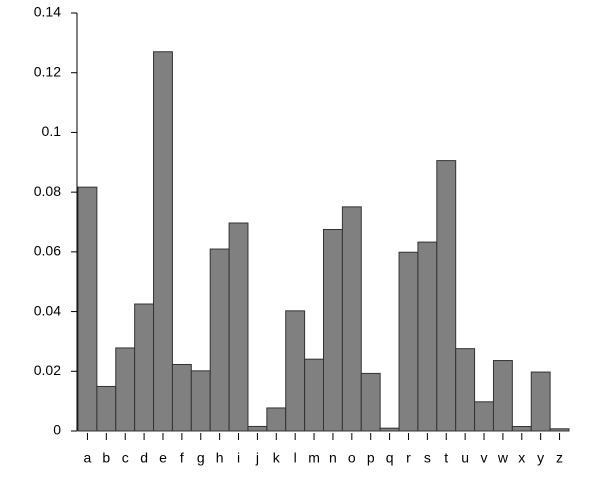 Image resolution: width=596 pixels, height=478 pixels. Describe the element at coordinates (277, 458) in the screenshot. I see `x-tick-label: k` at that location.